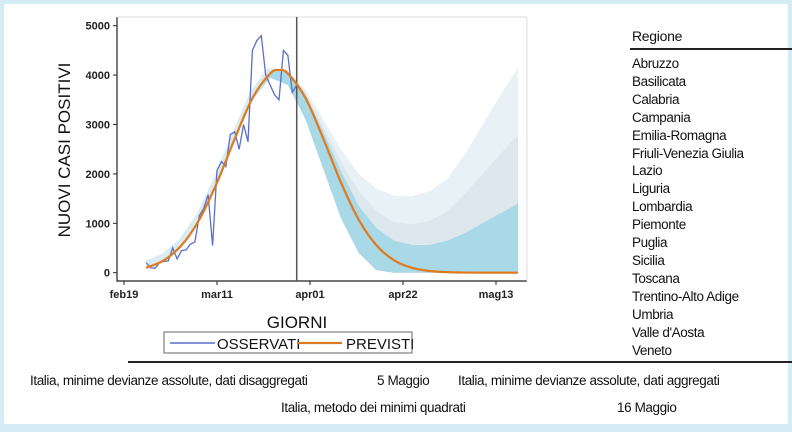 The width and height of the screenshot is (792, 432). I want to click on region-item: Puglia, so click(650, 243).